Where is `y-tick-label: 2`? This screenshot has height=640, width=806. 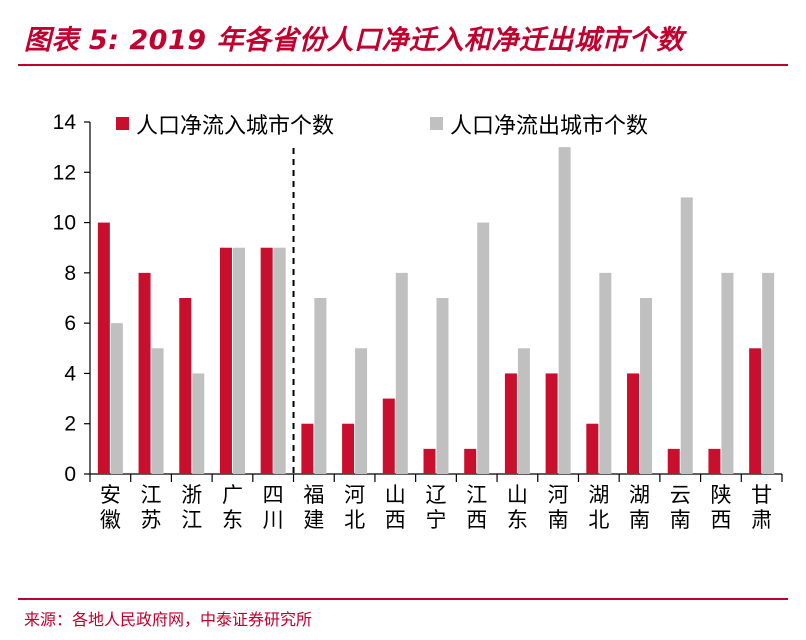 y-tick-label: 2 is located at coordinates (70, 424).